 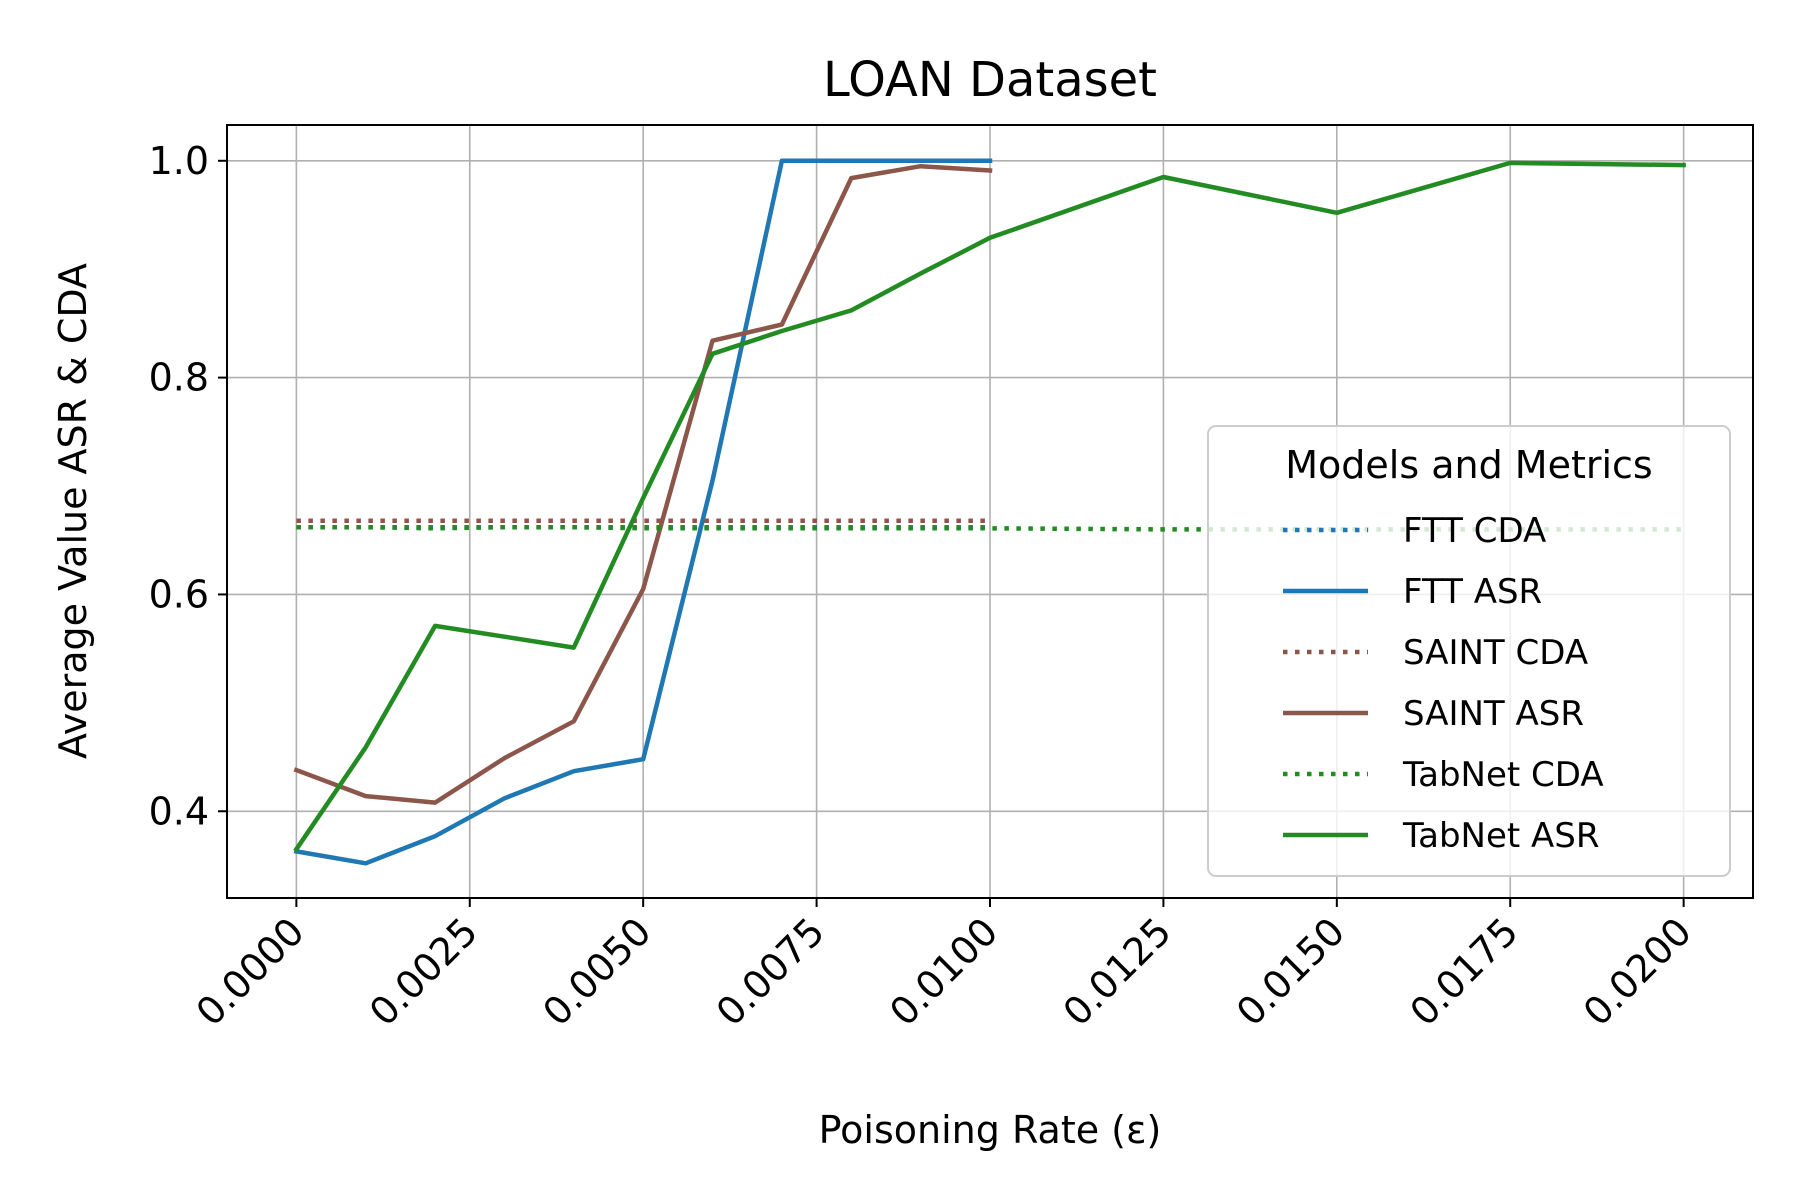 I want to click on y-tick-label: 0.6, so click(x=179, y=594).